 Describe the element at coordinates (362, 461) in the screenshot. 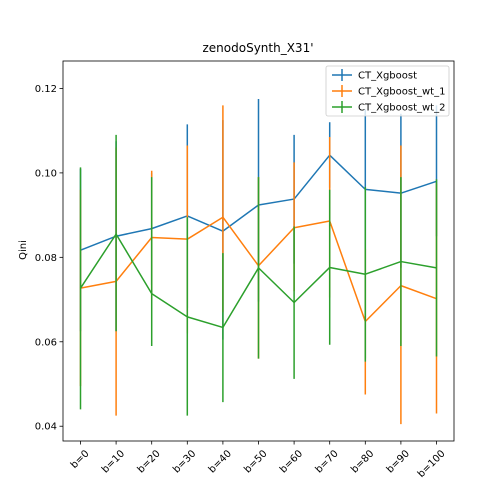

I see `x-tick-label: b=80` at that location.